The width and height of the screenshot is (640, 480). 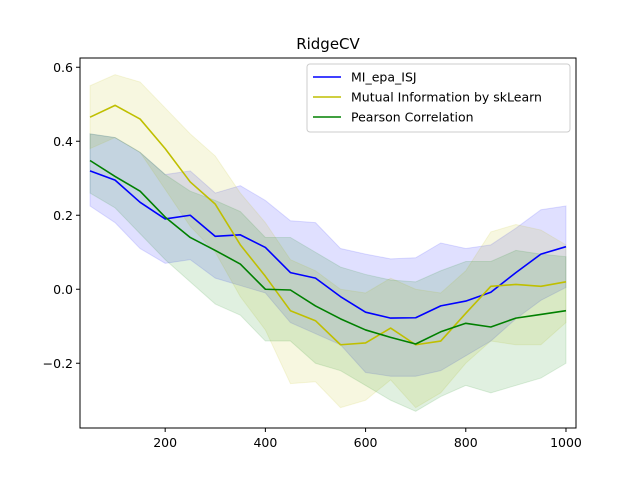 I want to click on y-axis: −0.2 0.0 0.2 0.4 0.6, so click(x=61, y=215).